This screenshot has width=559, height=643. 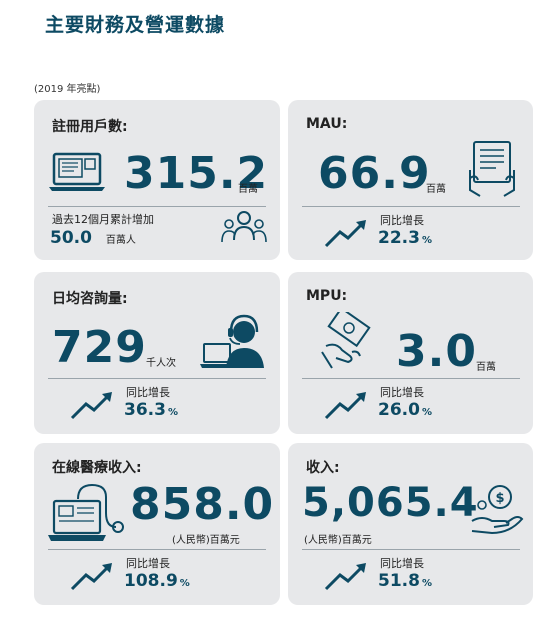 What do you see at coordinates (436, 351) in the screenshot?
I see `mpu-value: 3.0` at bounding box center [436, 351].